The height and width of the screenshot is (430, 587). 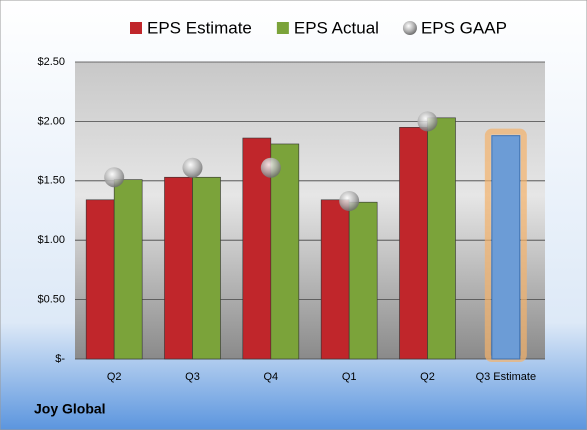 I want to click on legend-label: EPS GAAP, so click(x=464, y=27).